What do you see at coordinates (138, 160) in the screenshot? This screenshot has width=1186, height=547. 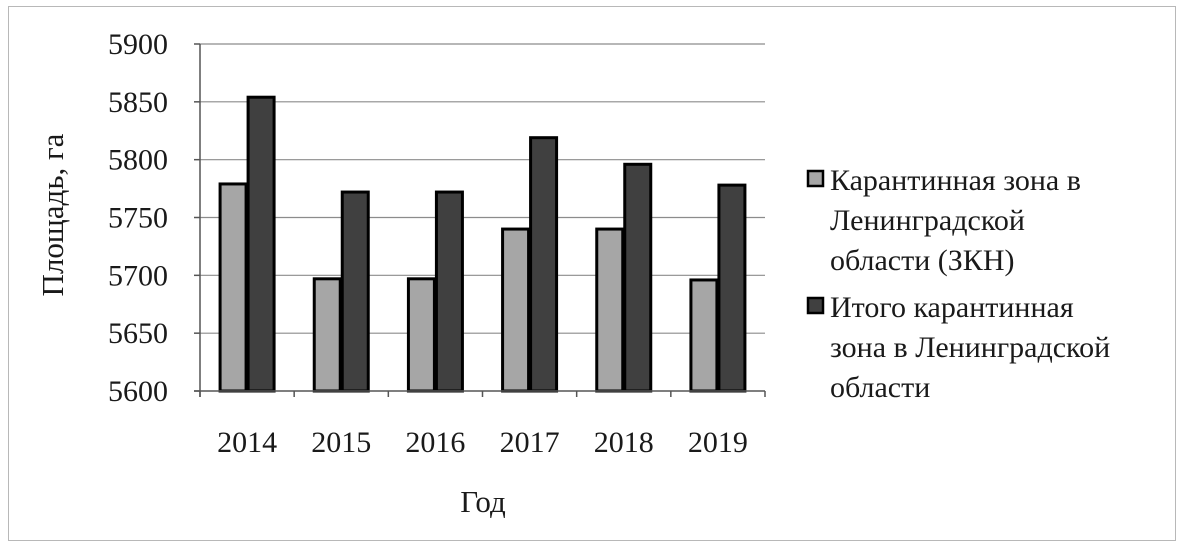 I see `y-tick-label: 5800` at bounding box center [138, 160].